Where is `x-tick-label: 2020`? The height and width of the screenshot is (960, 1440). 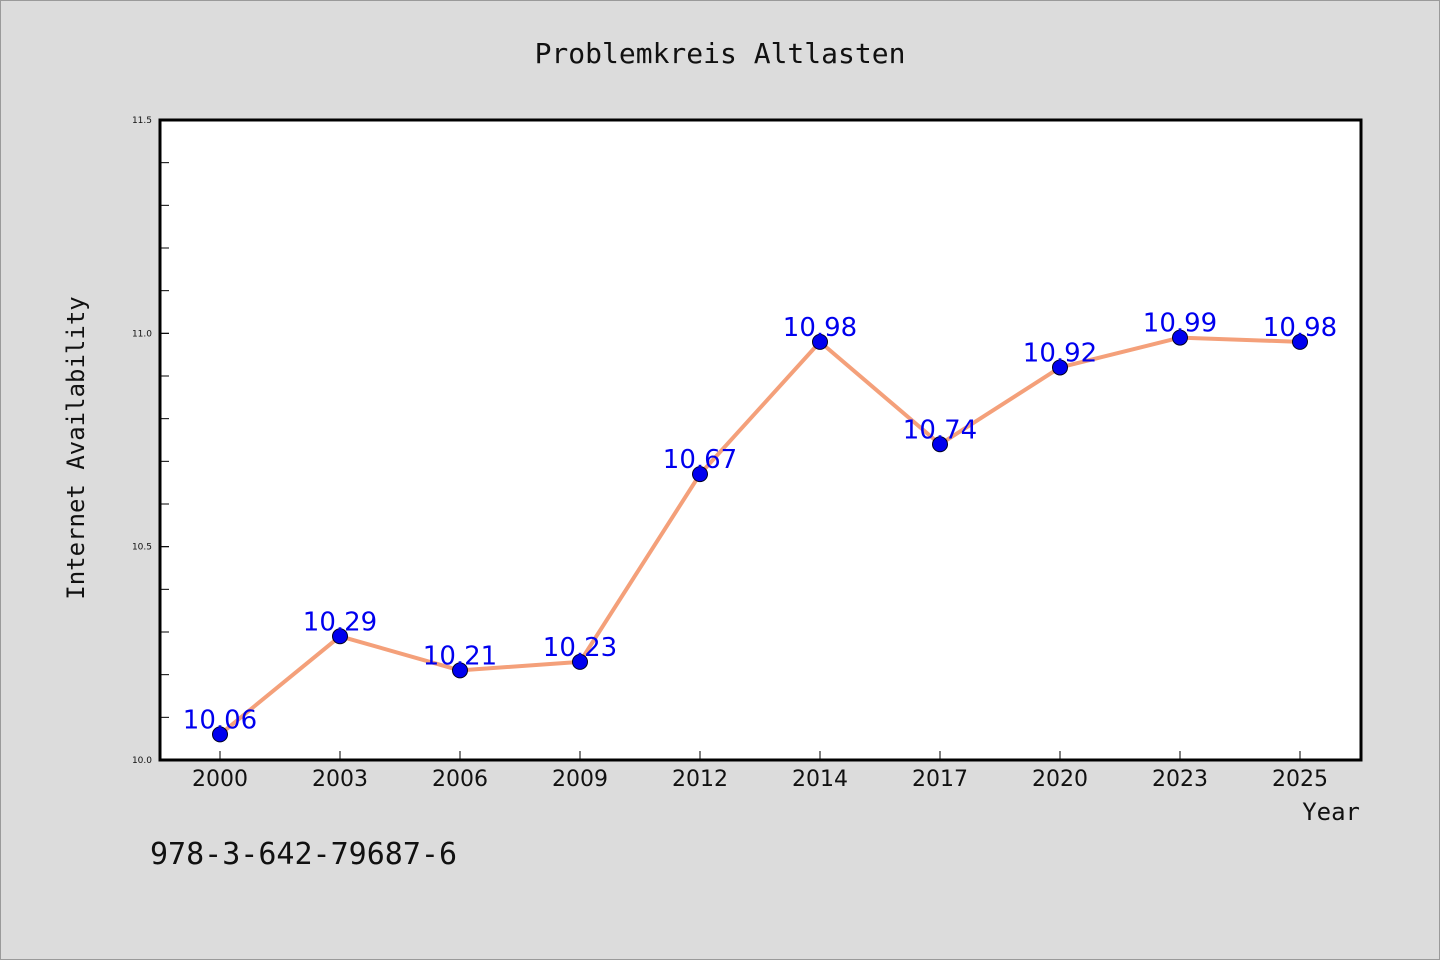
x-tick-label: 2020 is located at coordinates (1060, 779).